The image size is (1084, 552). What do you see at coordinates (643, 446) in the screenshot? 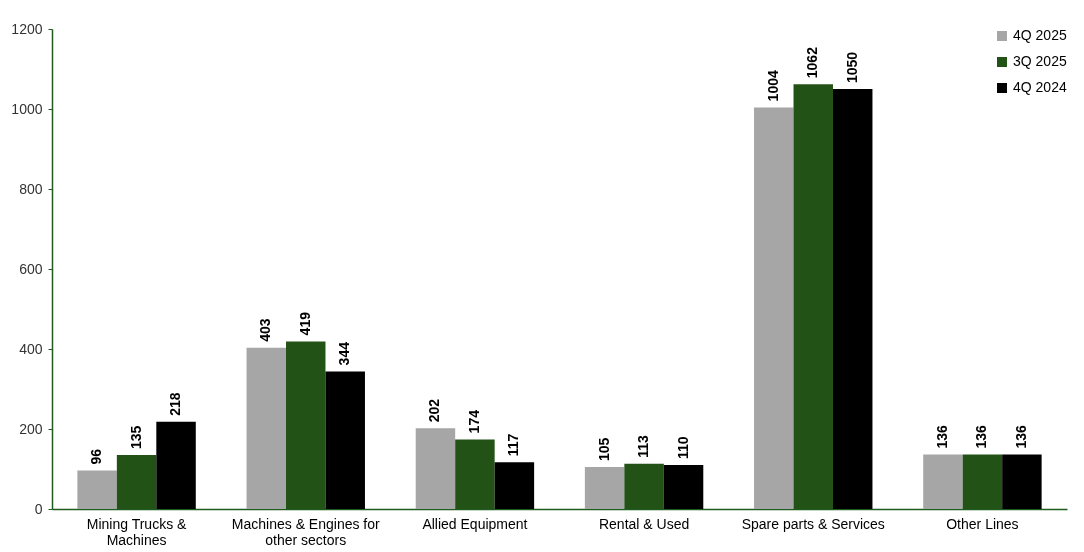
I see `data-label: 113` at bounding box center [643, 446].